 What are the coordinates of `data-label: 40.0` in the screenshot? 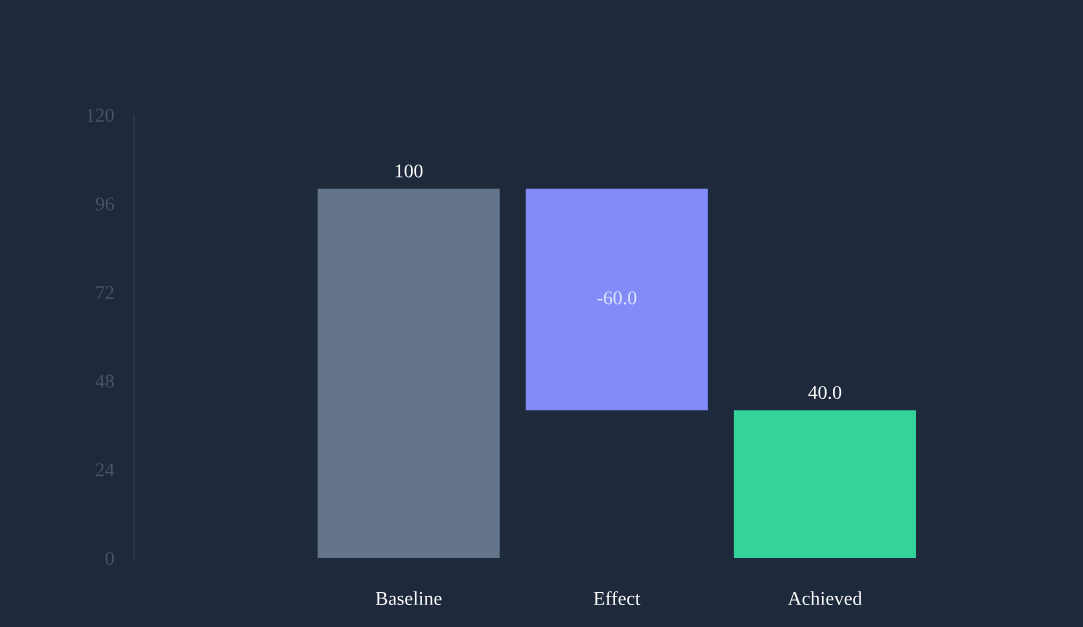 It's located at (825, 392).